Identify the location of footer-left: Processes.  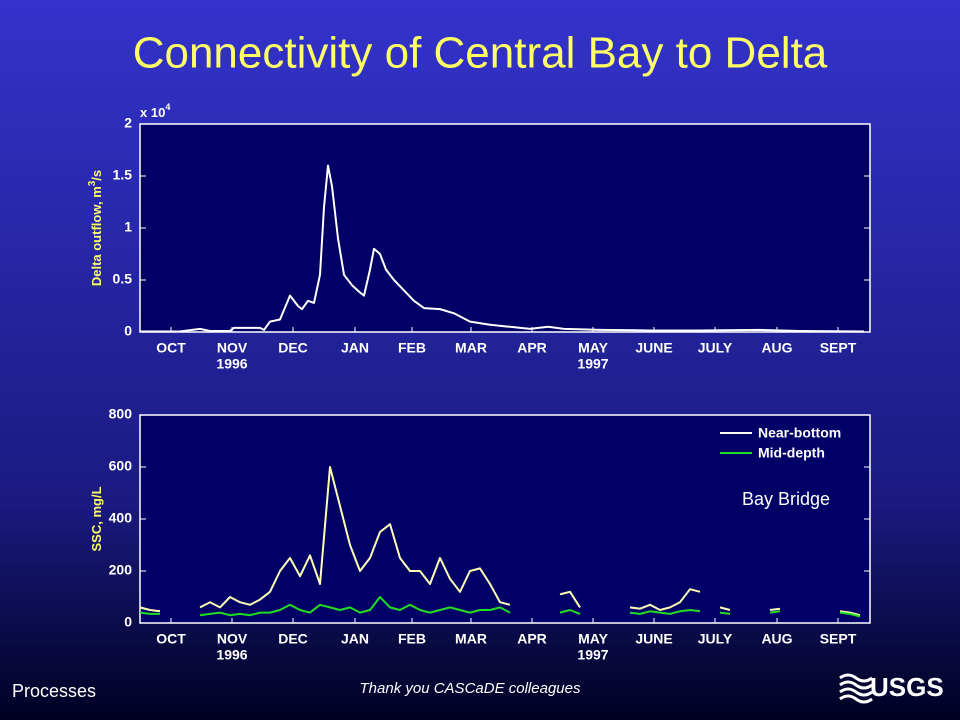
(54, 691).